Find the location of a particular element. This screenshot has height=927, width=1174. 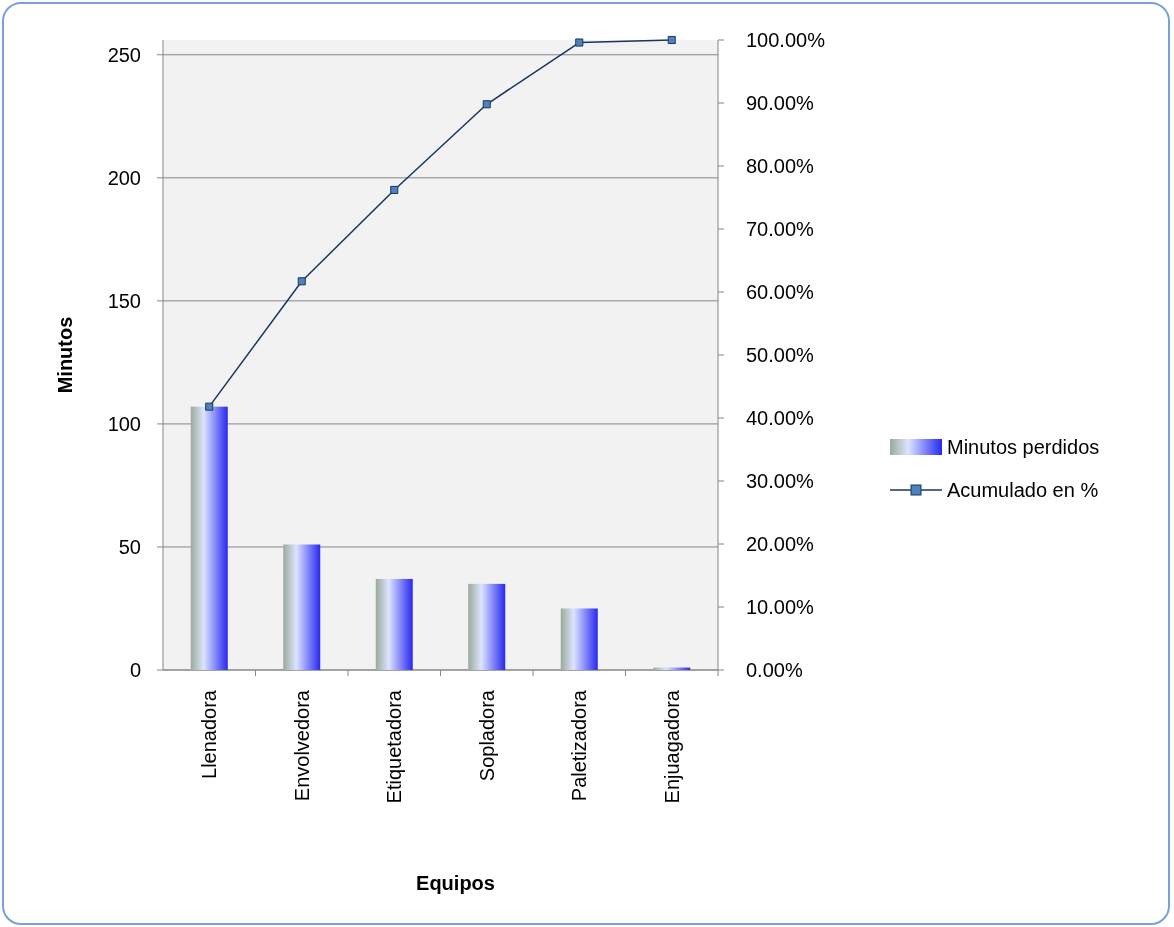

y-axis-title: Minutos is located at coordinates (65, 355).